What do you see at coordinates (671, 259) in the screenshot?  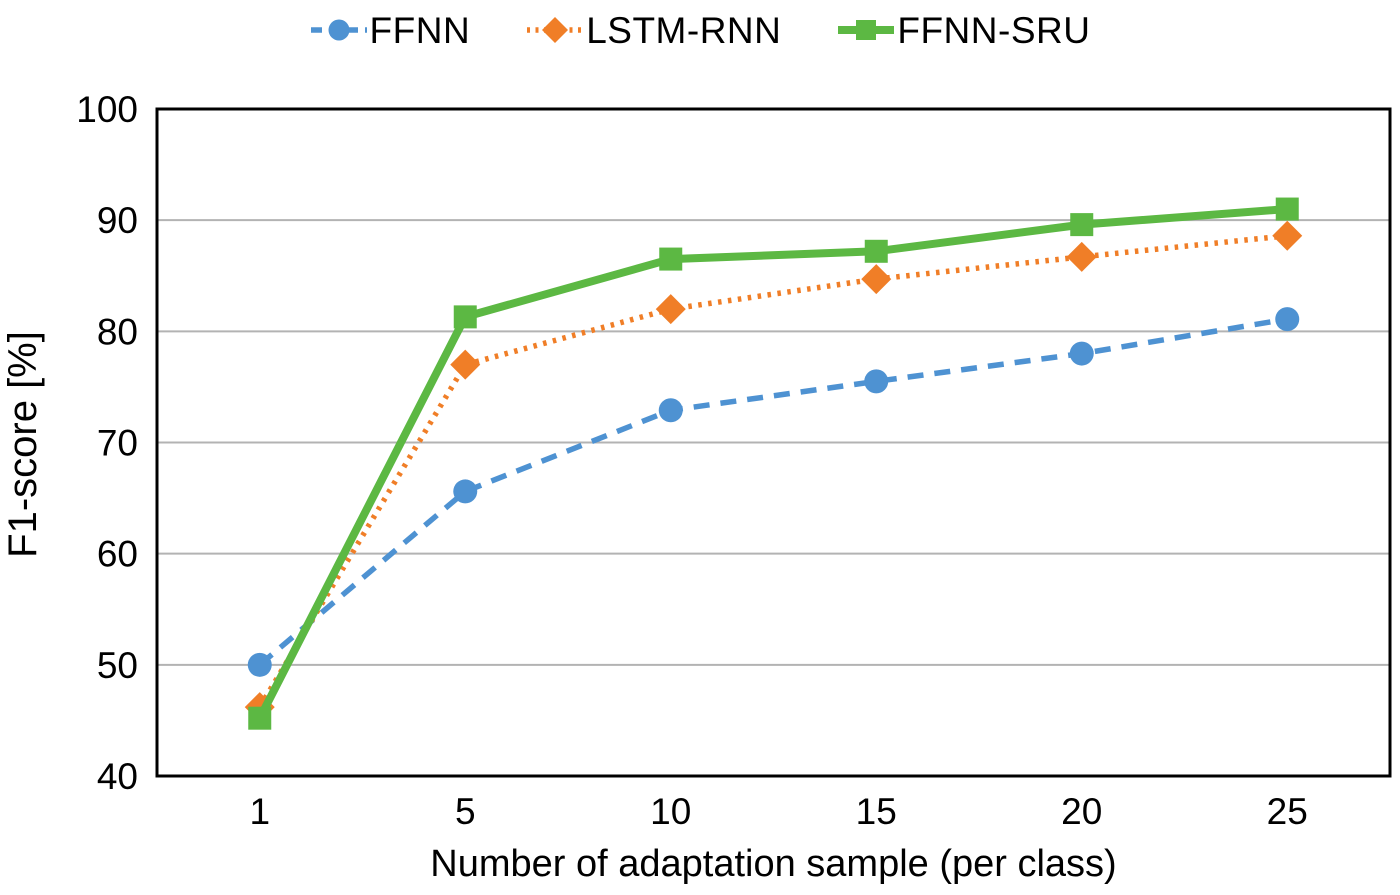 I see `square-marker-ffnn-sru-x10` at bounding box center [671, 259].